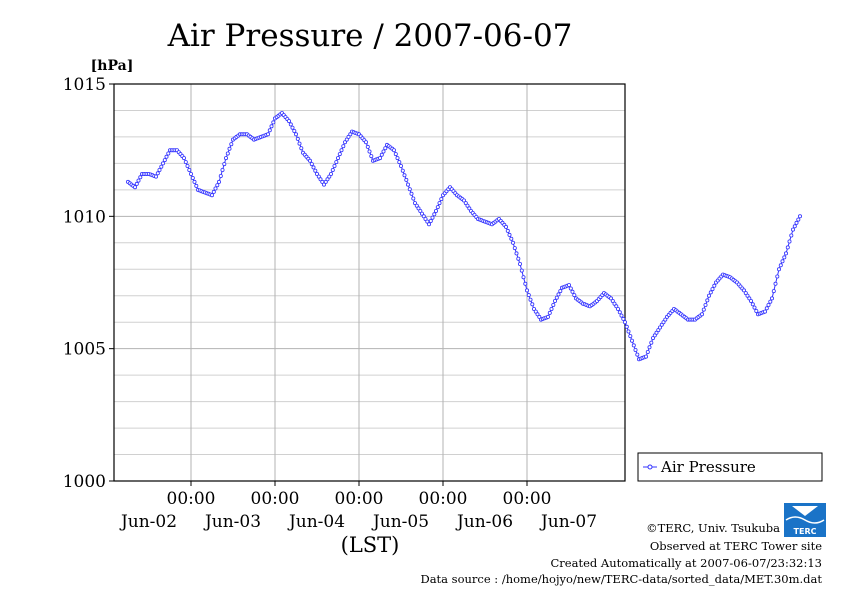 The width and height of the screenshot is (842, 595). Describe the element at coordinates (112, 66) in the screenshot. I see `y-axis-unit: [hPa]` at that location.